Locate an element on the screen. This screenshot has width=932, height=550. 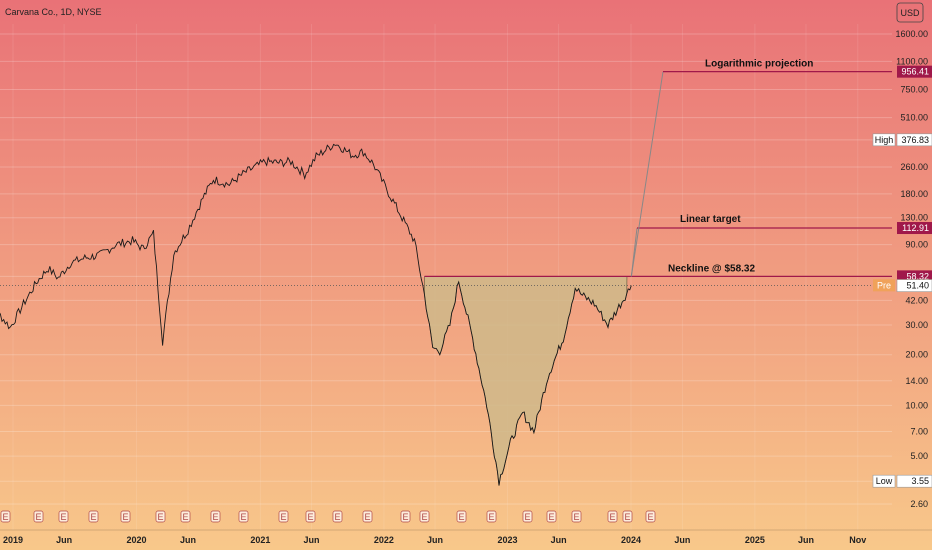
log-projection-leg is located at coordinates (647, 174).